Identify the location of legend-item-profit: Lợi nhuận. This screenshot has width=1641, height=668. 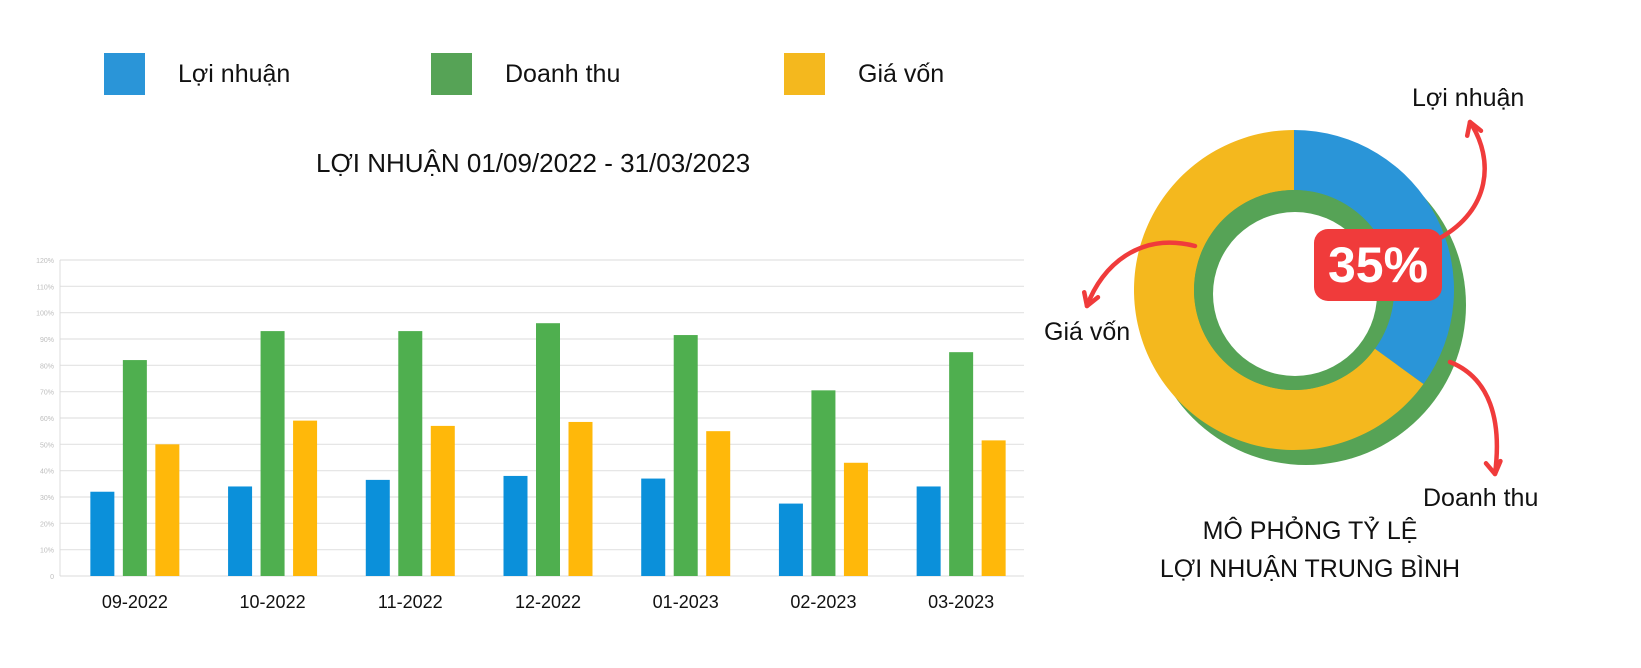
(197, 74).